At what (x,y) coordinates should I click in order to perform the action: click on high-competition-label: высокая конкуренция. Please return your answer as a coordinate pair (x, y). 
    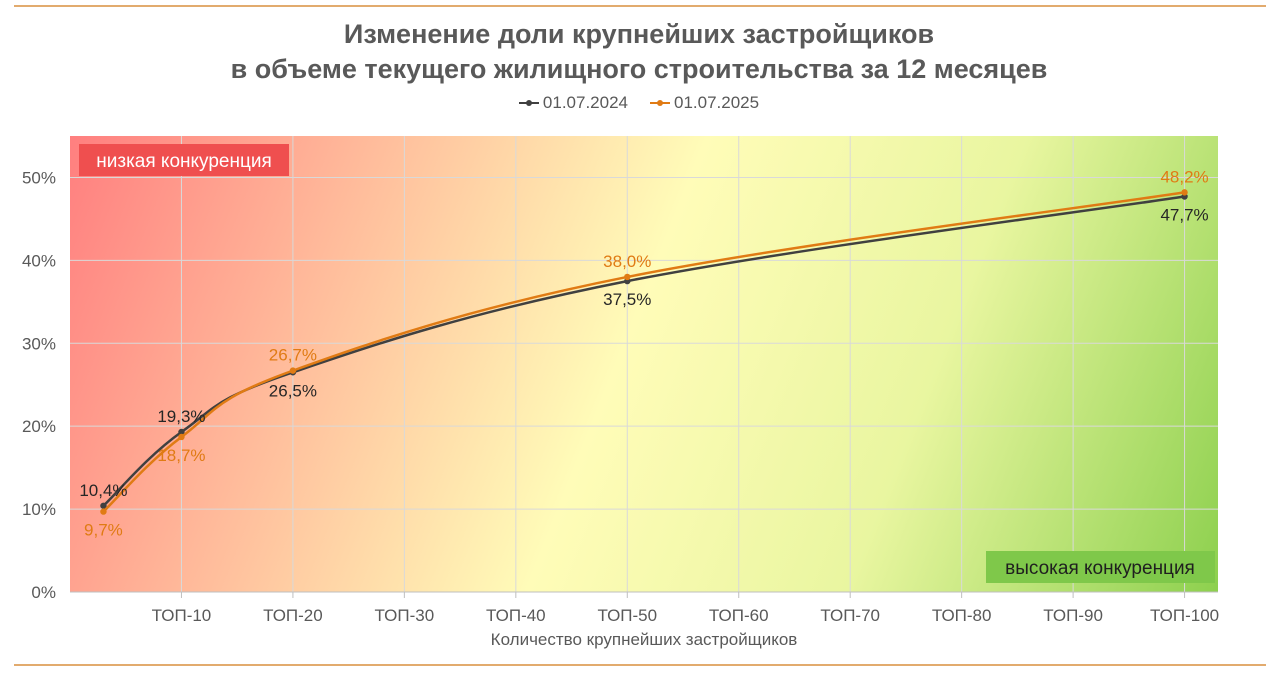
    Looking at the image, I should click on (1100, 568).